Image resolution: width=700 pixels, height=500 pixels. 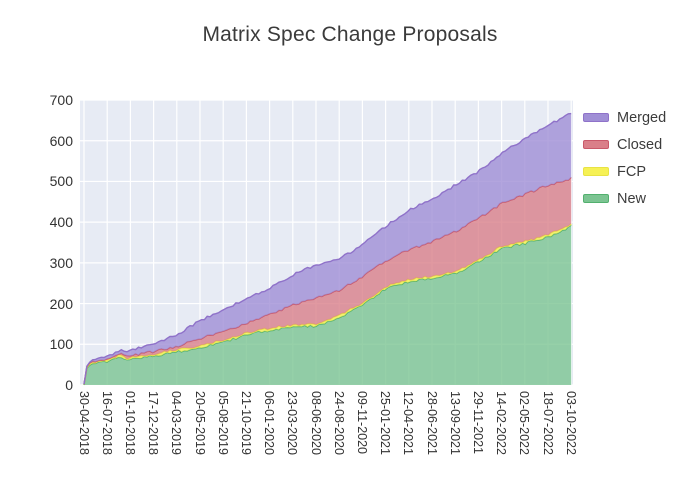 I want to click on chart-title: Matrix Spec Change Proposals, so click(x=350, y=34).